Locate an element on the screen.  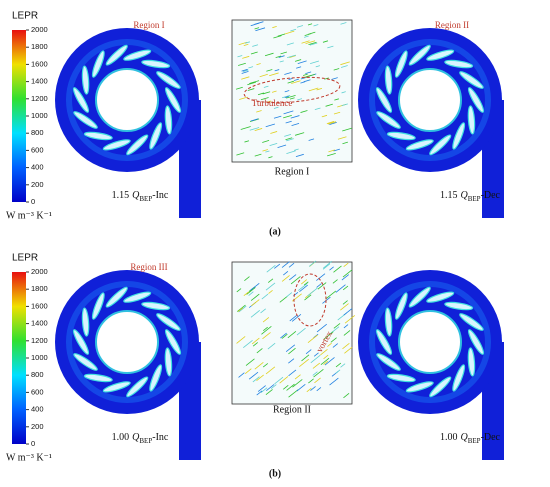
pump-contour: Region II is located at coordinates (431, 119).